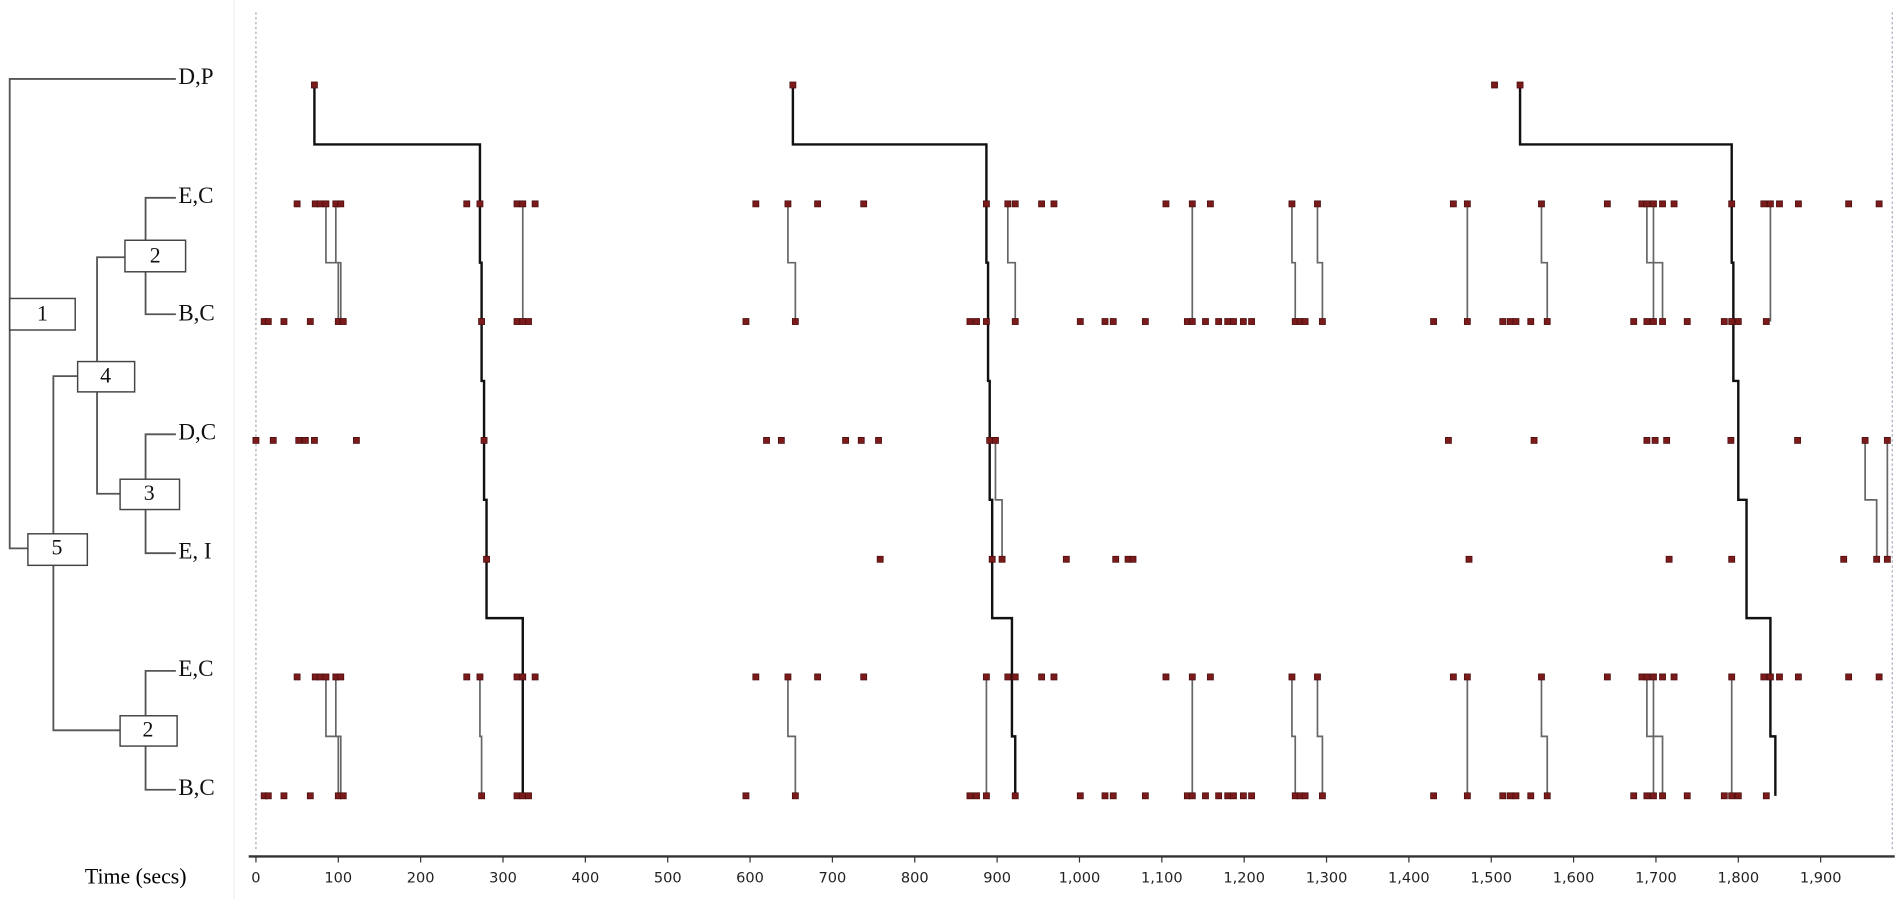 The image size is (1902, 899). I want to click on row-label: D,C, so click(197, 432).